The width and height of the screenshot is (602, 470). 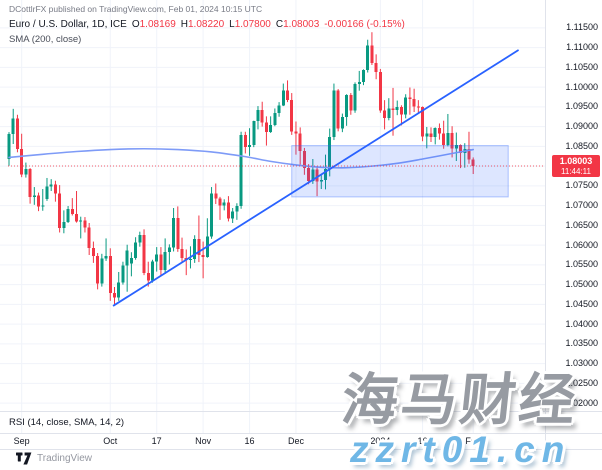 I want to click on ohlc-value: 1.08169, so click(x=157, y=24).